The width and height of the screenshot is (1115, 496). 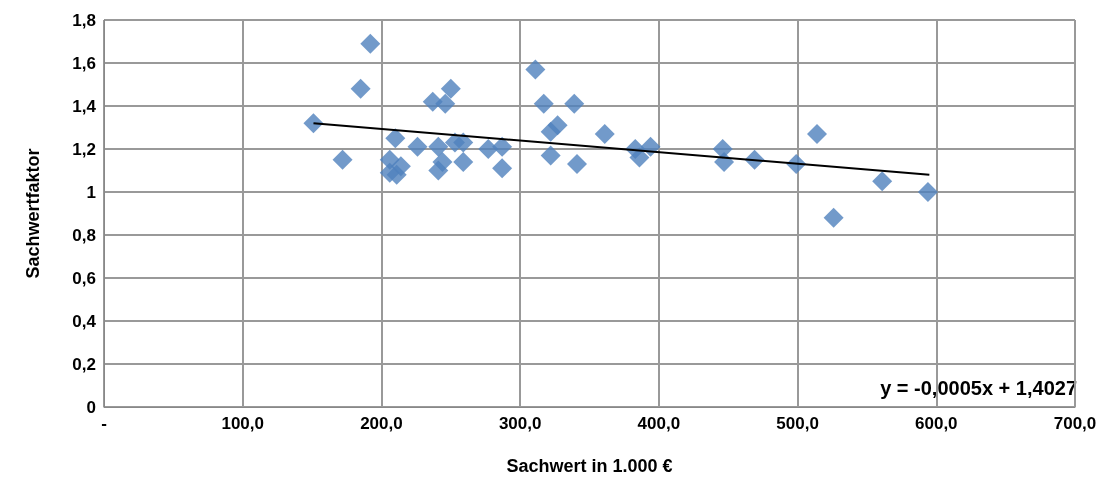 What do you see at coordinates (84, 364) in the screenshot?
I see `y-tick-label: 0,2` at bounding box center [84, 364].